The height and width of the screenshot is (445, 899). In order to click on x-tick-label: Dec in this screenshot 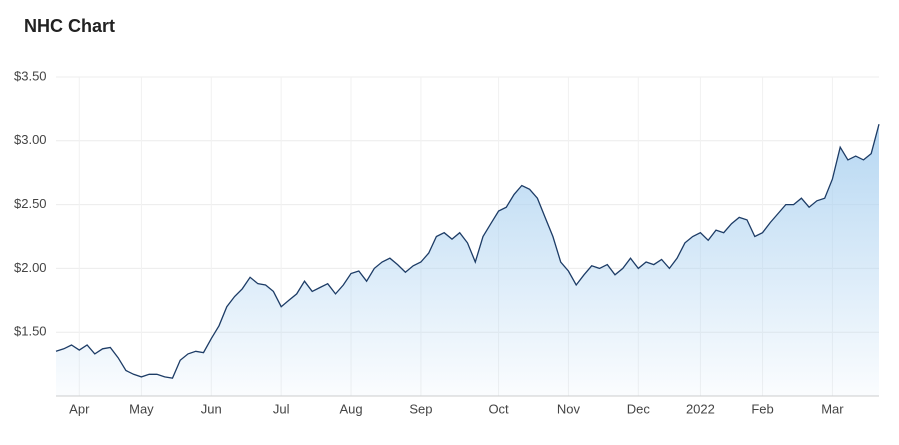, I will do `click(639, 408)`.